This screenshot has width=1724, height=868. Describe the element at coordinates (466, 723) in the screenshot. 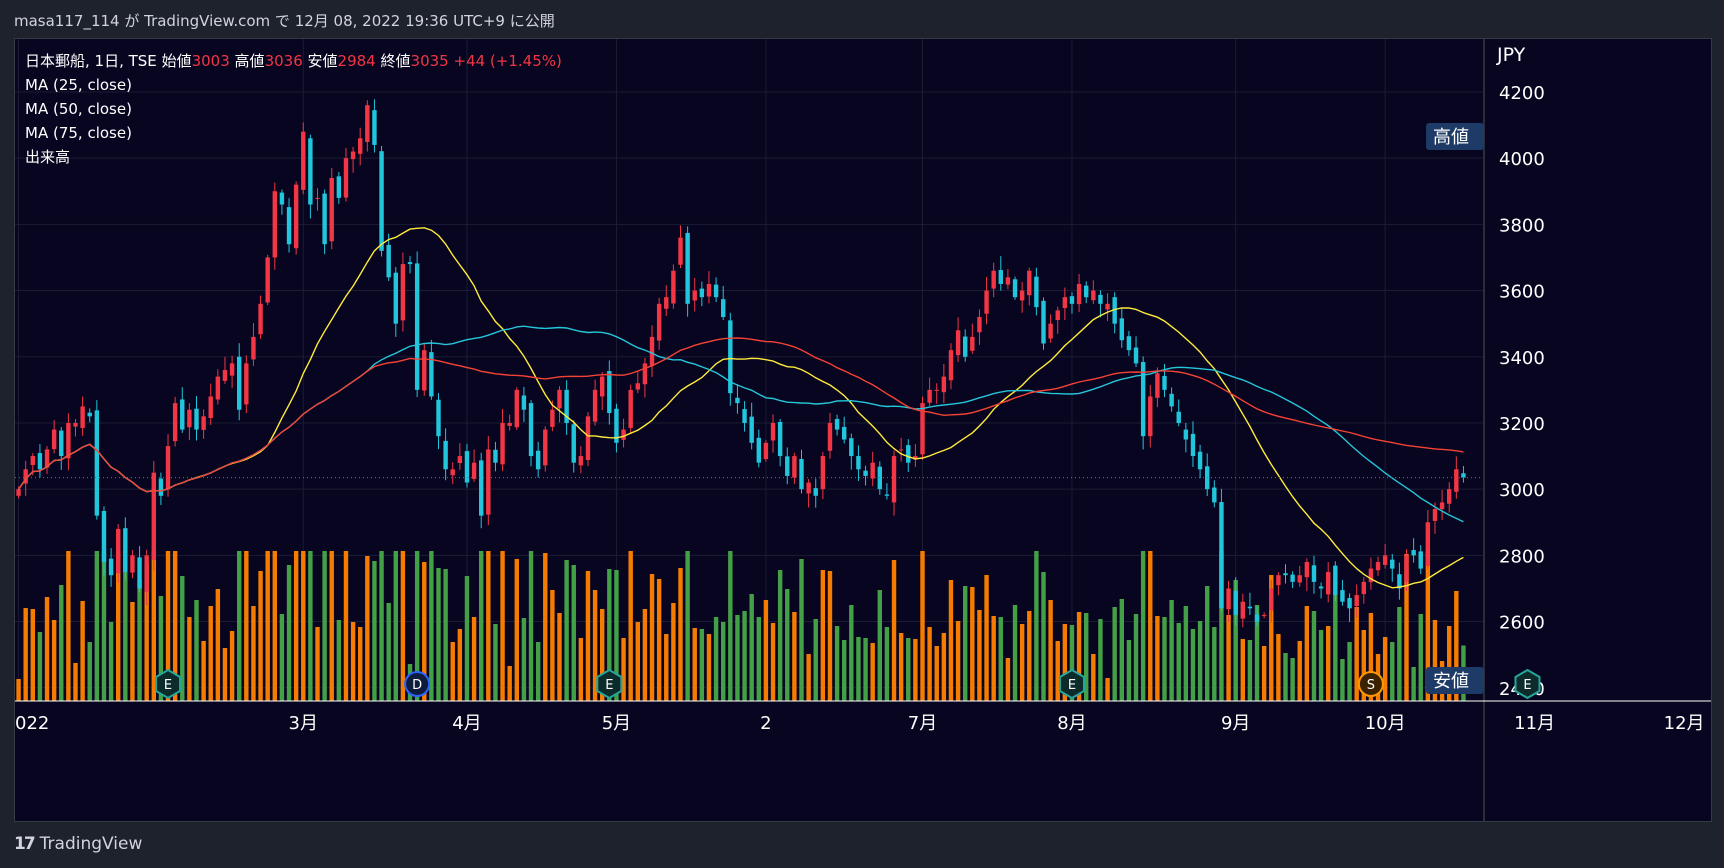

I see `time-tick-label: 4月` at that location.